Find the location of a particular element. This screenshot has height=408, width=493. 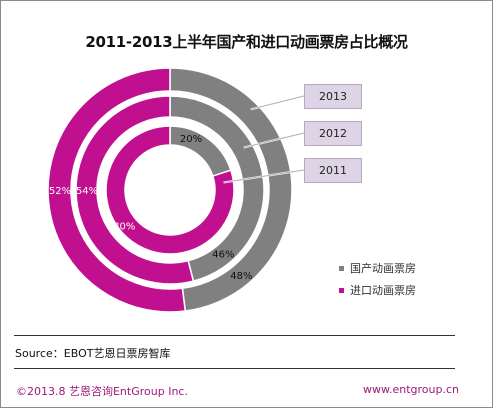

source-text: Source：EBOT艺恩日票房智库 is located at coordinates (93, 353).